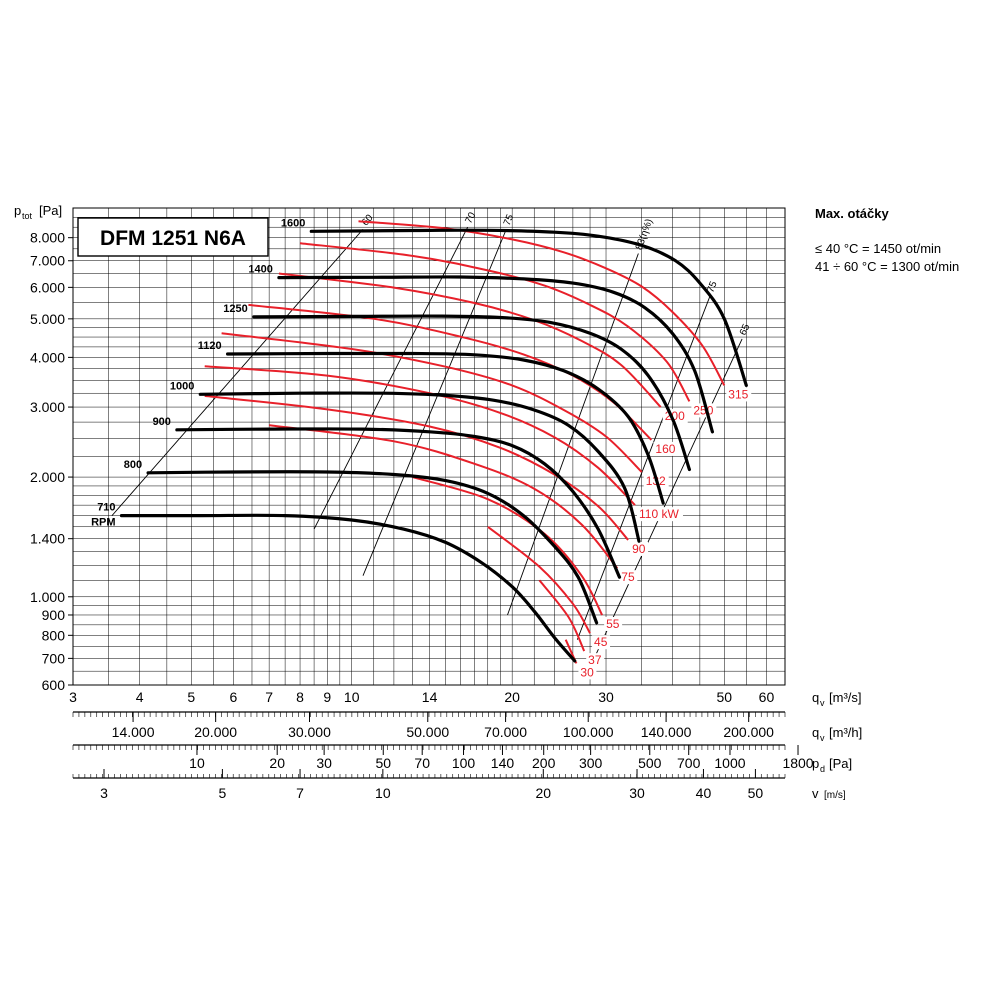  What do you see at coordinates (73, 697) in the screenshot?
I see `x-tick-label: 3` at bounding box center [73, 697].